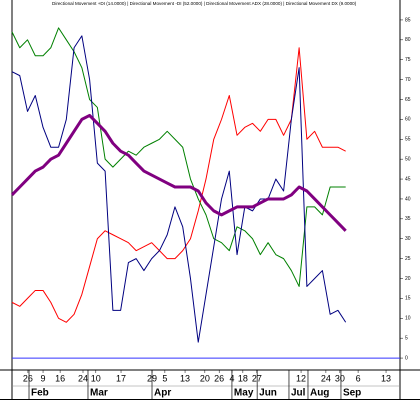  Describe the element at coordinates (408, 100) in the screenshot. I see `y-tick-label: 65` at that location.